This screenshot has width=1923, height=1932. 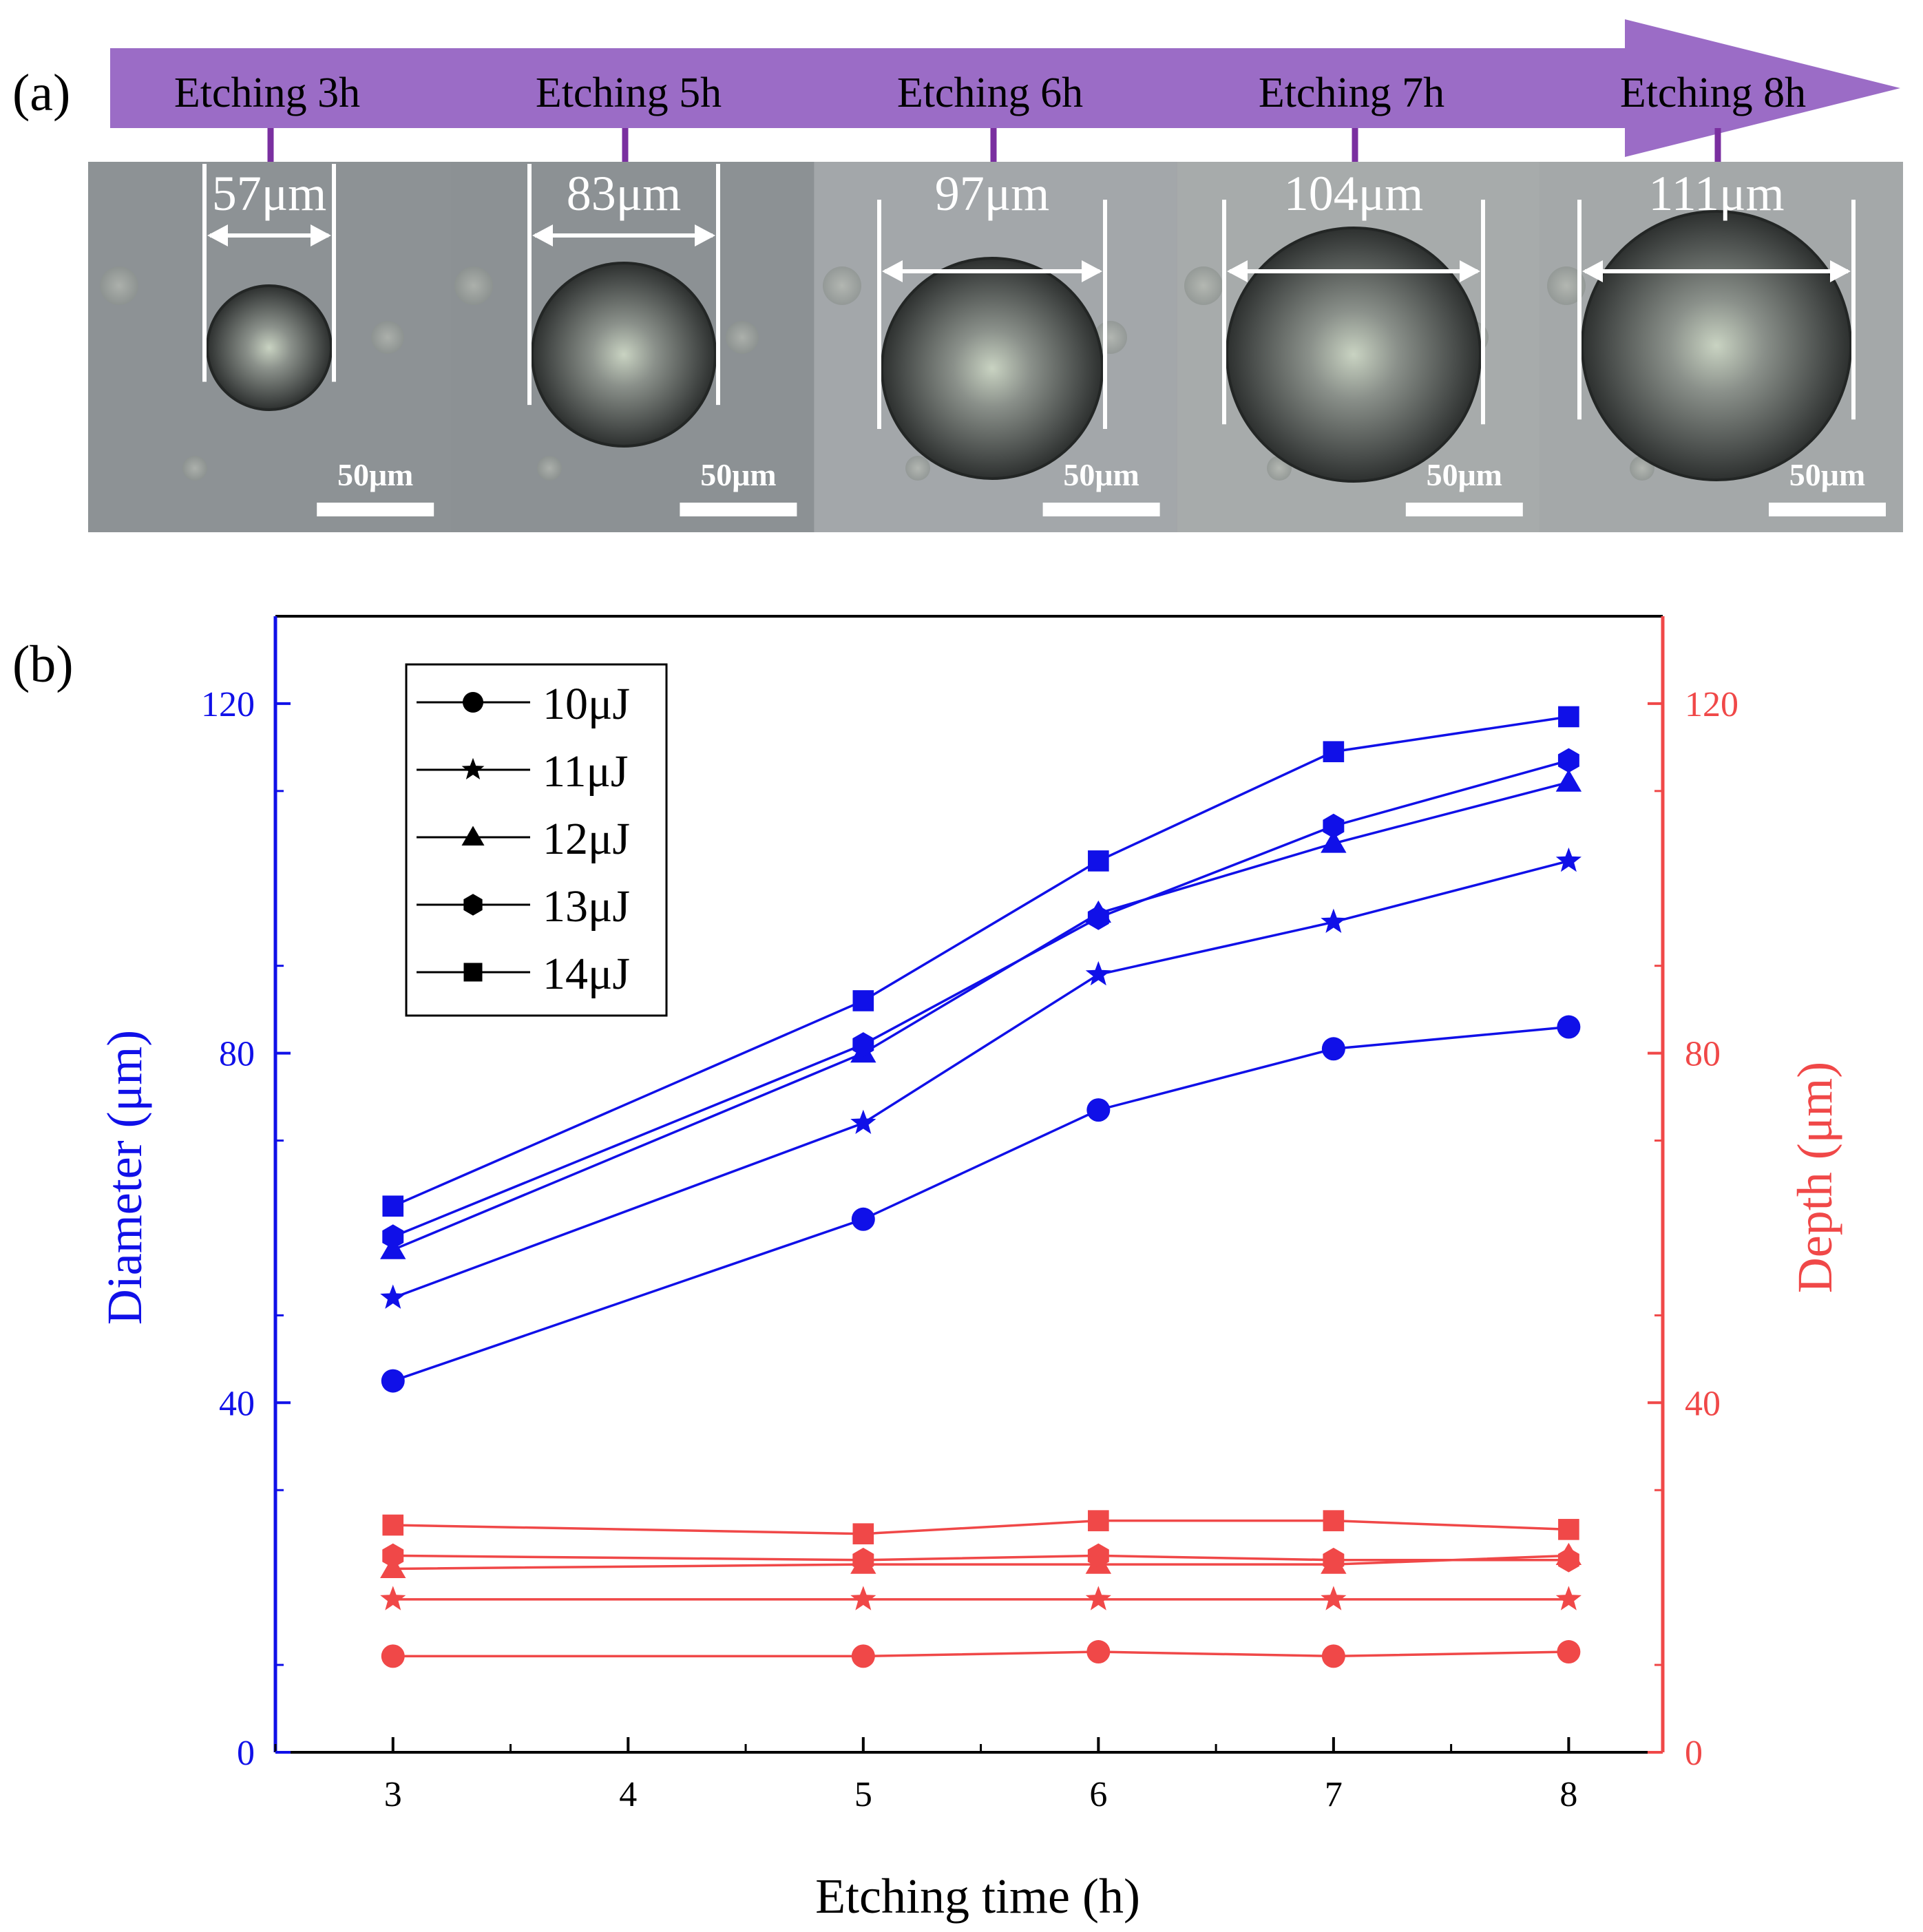 I want to click on legend-item: 11μJ, so click(x=523, y=771).